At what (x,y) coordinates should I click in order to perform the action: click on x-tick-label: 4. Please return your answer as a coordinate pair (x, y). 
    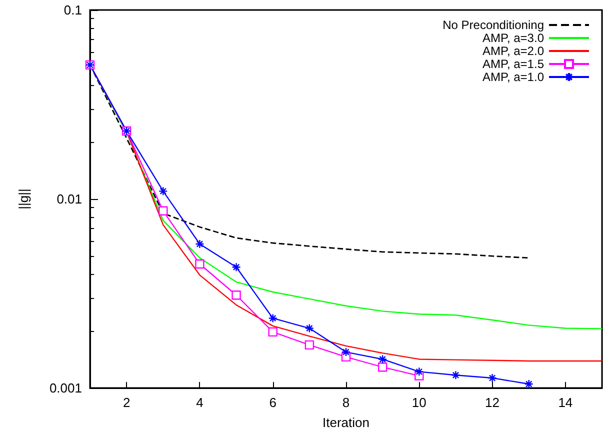
    Looking at the image, I should click on (200, 402).